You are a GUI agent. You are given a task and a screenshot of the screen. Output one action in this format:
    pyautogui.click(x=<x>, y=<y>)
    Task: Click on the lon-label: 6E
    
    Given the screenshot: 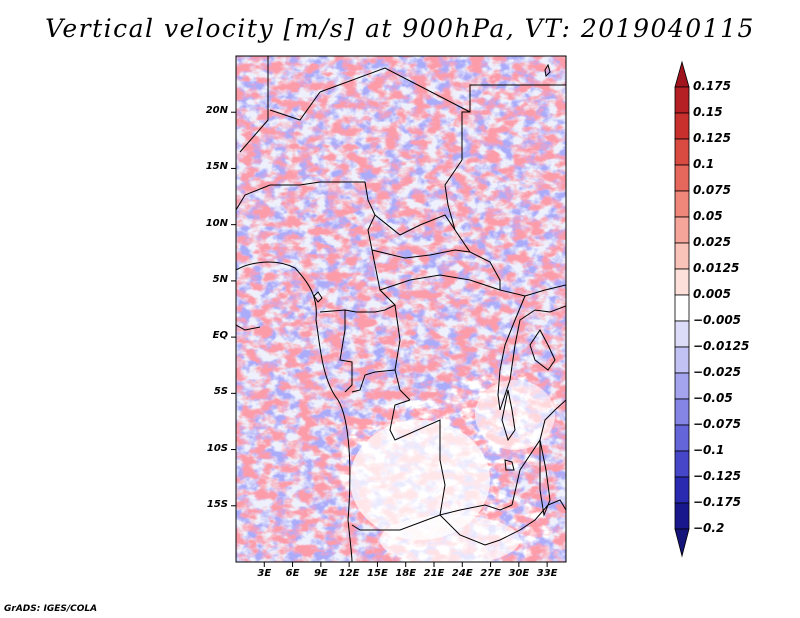 What is the action you would take?
    pyautogui.click(x=292, y=573)
    